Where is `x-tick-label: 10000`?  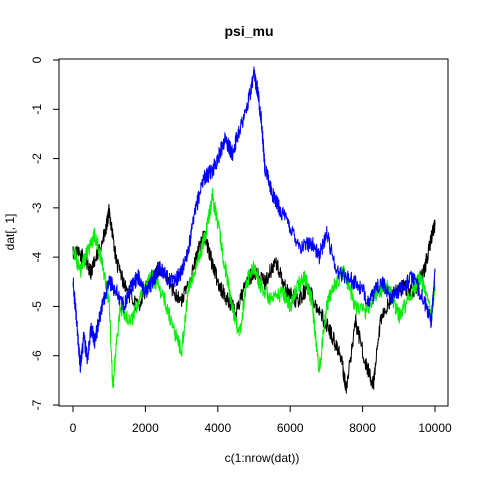
x-tick-label: 10000 is located at coordinates (435, 428).